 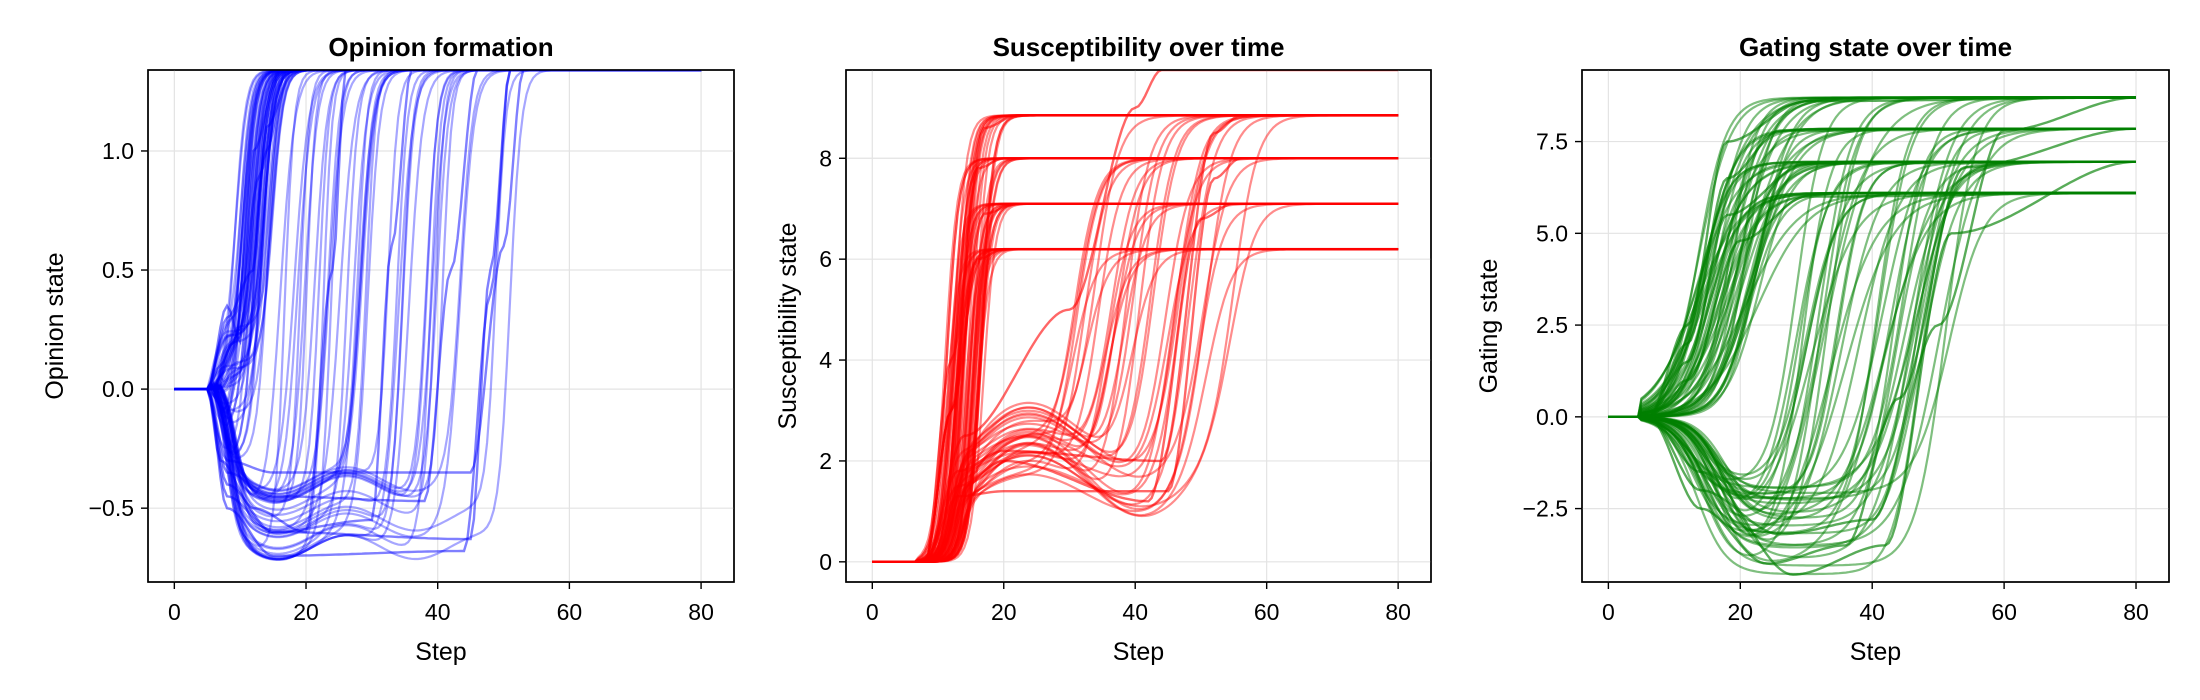 I want to click on y-tick-label: −2.5, so click(x=1545, y=509).